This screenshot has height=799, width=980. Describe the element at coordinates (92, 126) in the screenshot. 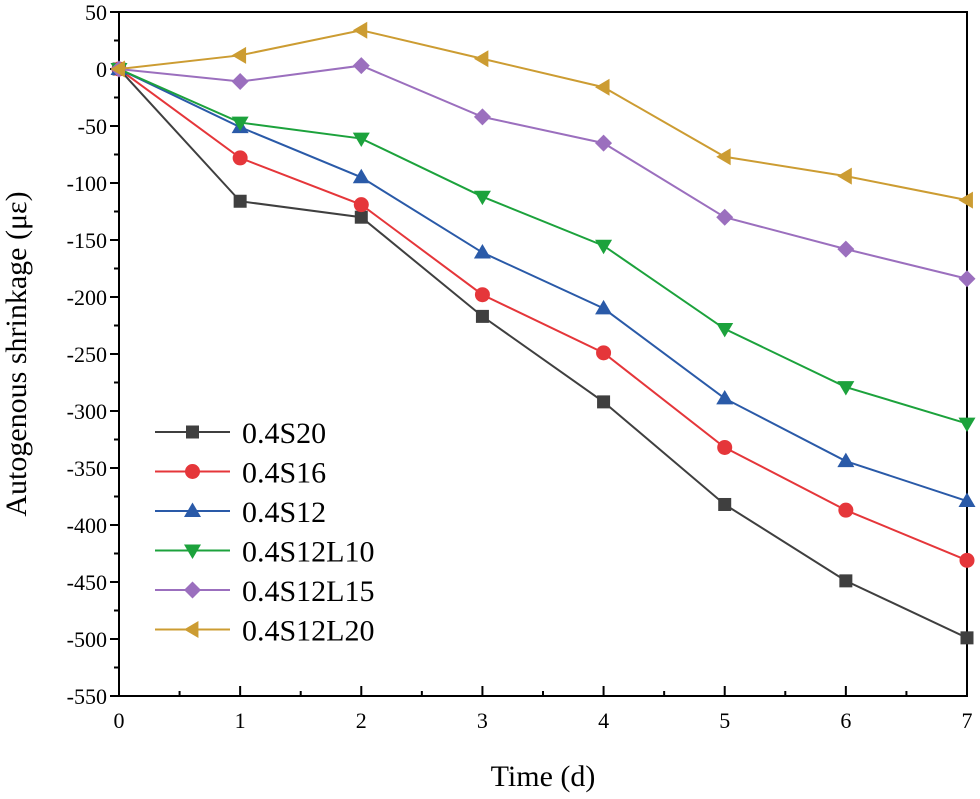

I see `y-tick-label: -50` at that location.